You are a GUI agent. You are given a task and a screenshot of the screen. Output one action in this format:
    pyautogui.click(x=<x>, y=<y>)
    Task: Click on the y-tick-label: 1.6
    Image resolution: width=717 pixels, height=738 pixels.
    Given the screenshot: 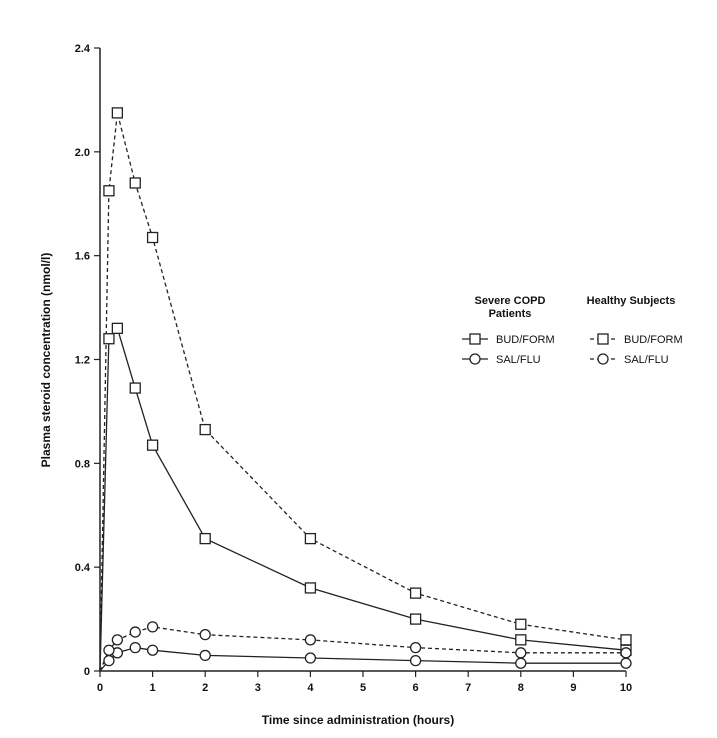 What is the action you would take?
    pyautogui.click(x=82, y=257)
    